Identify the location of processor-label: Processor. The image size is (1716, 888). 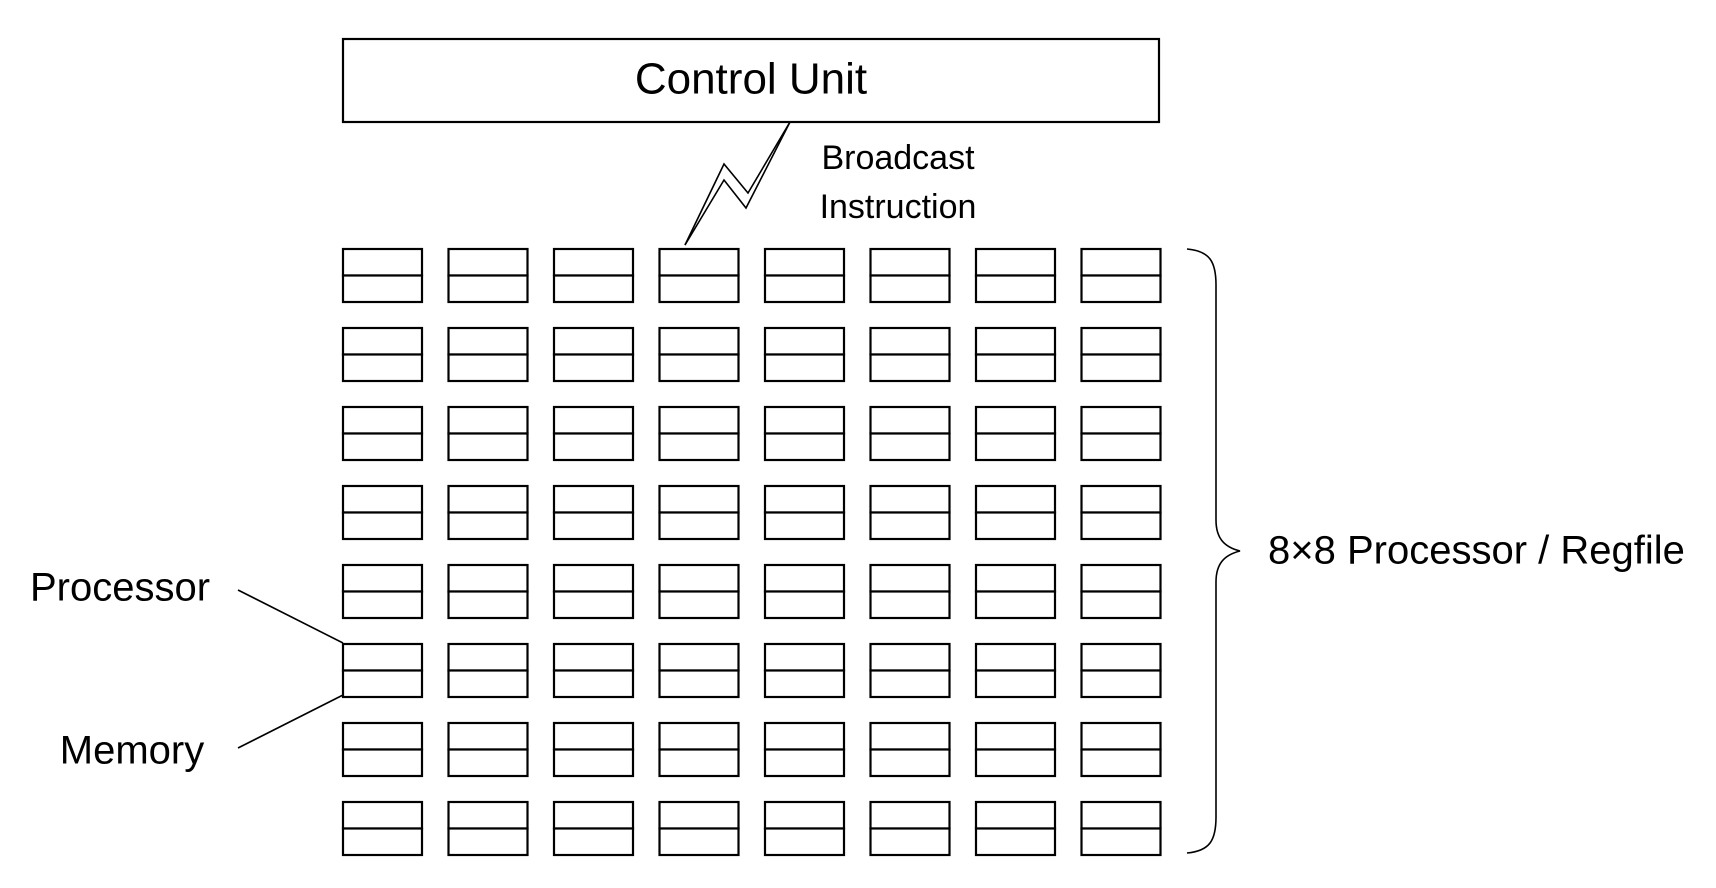
(120, 588).